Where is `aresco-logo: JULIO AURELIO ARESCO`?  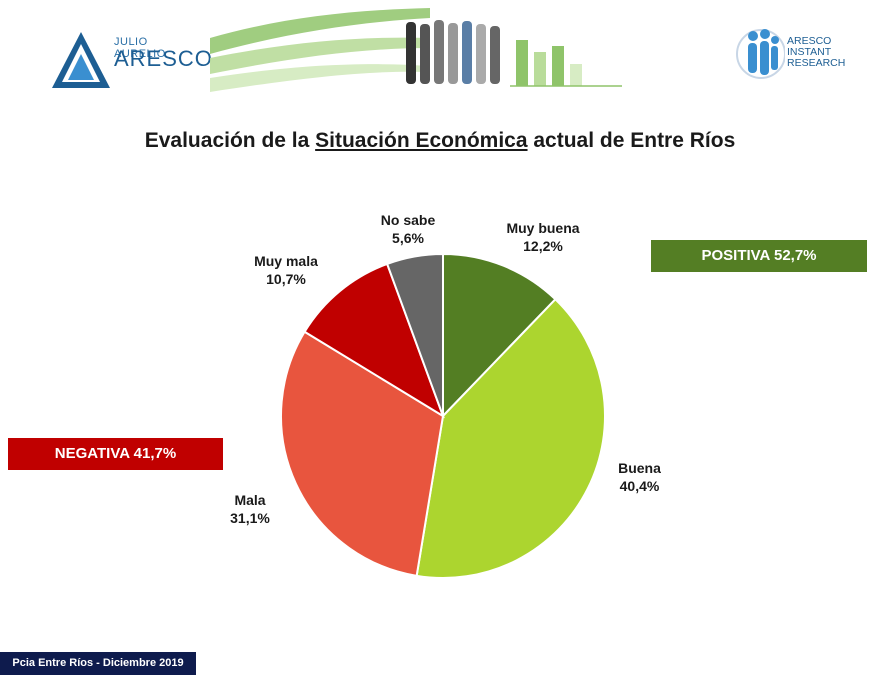
aresco-logo: JULIO AURELIO ARESCO is located at coordinates (131, 60).